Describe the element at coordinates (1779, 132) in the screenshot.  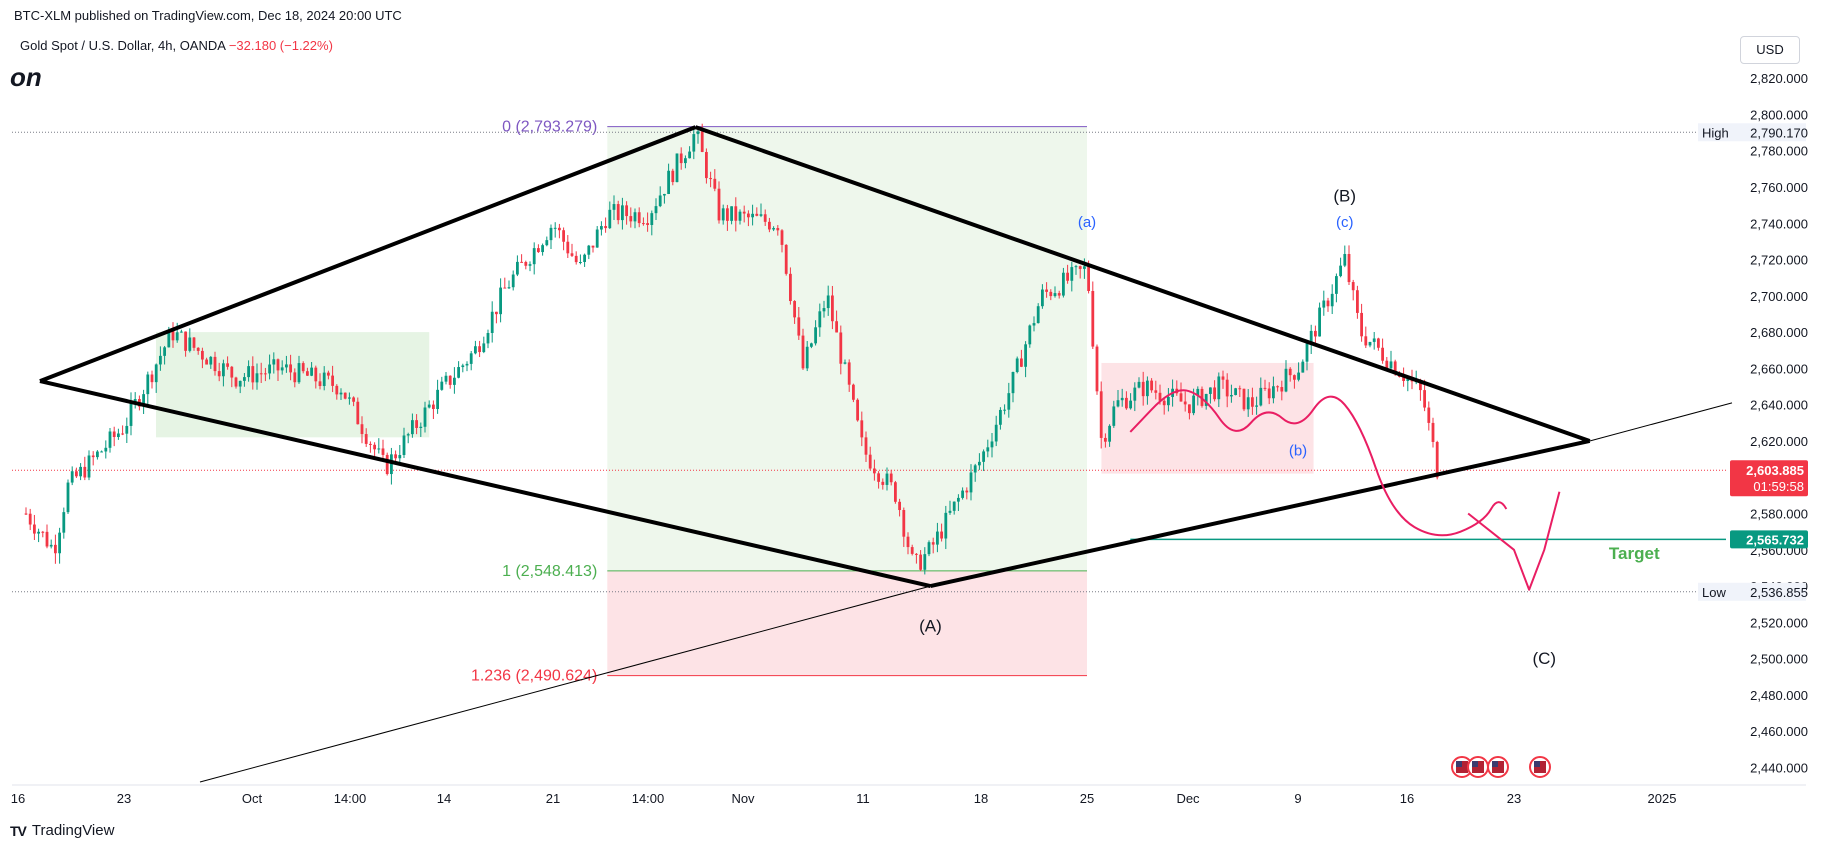
I see `high-price-label: 2,790.170` at that location.